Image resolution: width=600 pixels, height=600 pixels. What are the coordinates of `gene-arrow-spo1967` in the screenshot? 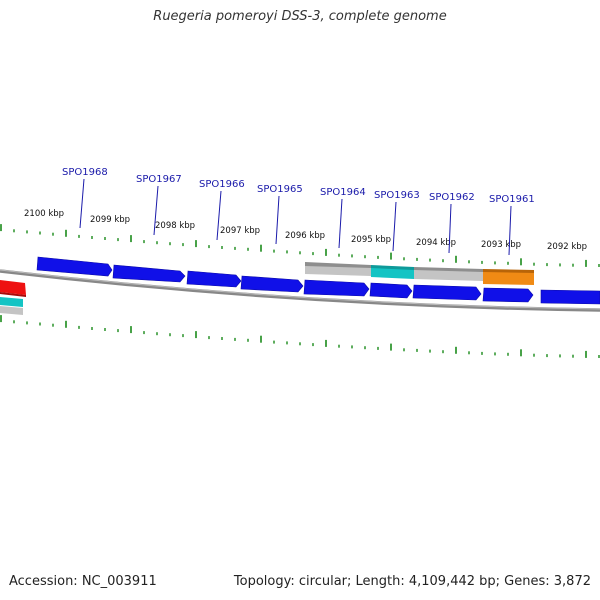 It's located at (149, 273).